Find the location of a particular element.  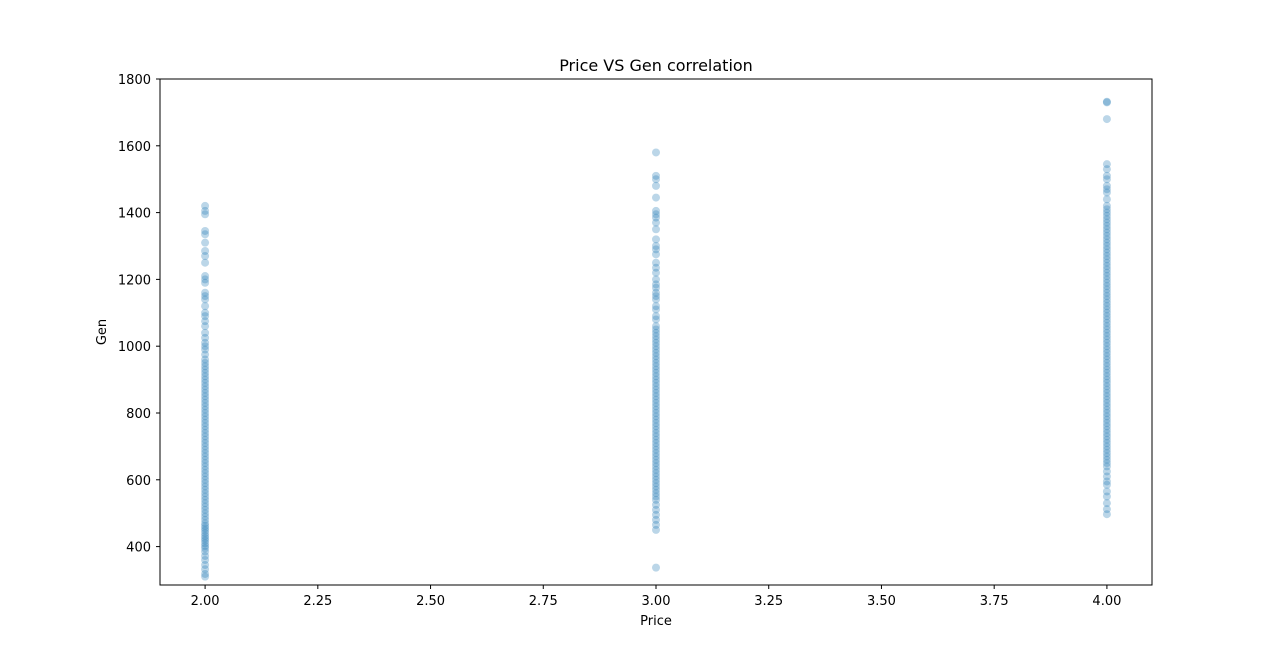

x-tick-label: 4.00 is located at coordinates (1106, 601).